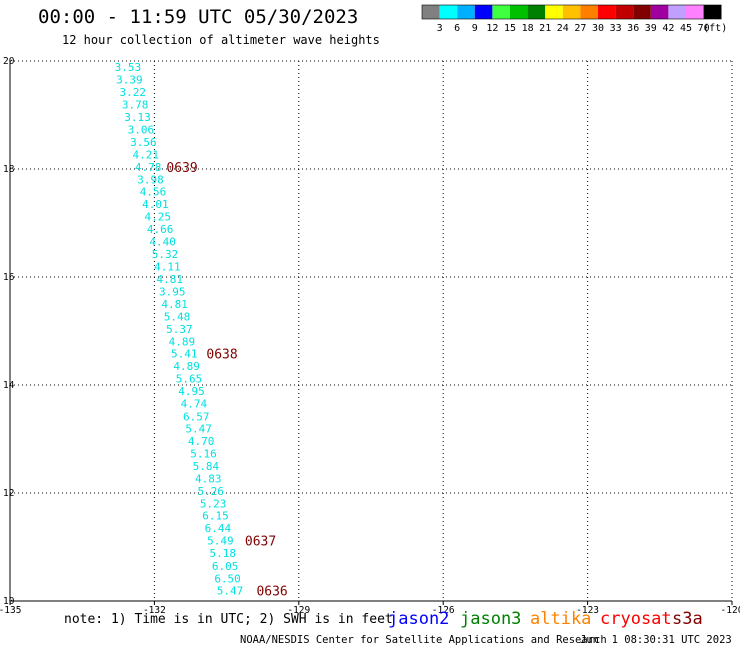  Describe the element at coordinates (9, 277) in the screenshot. I see `y-tick-label: 16` at that location.